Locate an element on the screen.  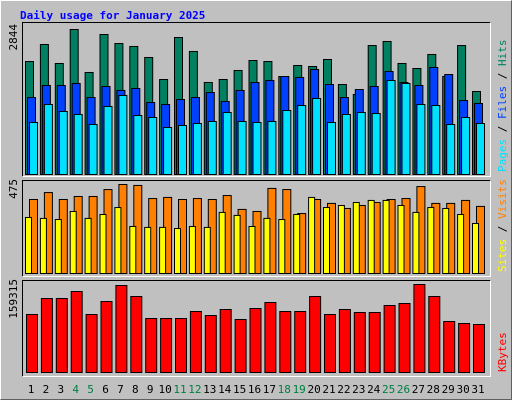
x-tick-label: 4 is located at coordinates (75, 389).